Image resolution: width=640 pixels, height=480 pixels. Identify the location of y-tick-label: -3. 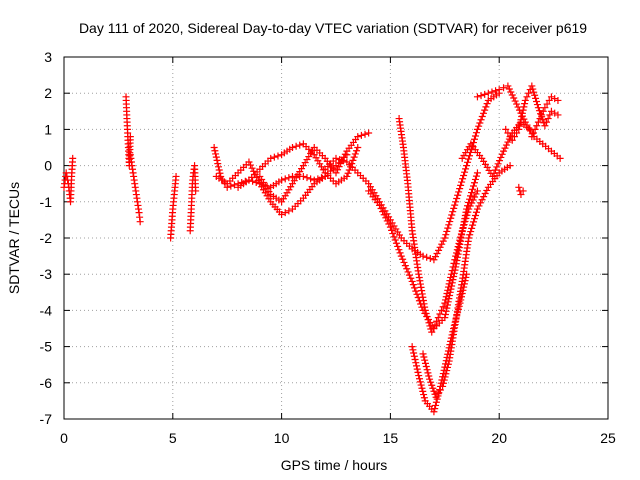
(46, 274).